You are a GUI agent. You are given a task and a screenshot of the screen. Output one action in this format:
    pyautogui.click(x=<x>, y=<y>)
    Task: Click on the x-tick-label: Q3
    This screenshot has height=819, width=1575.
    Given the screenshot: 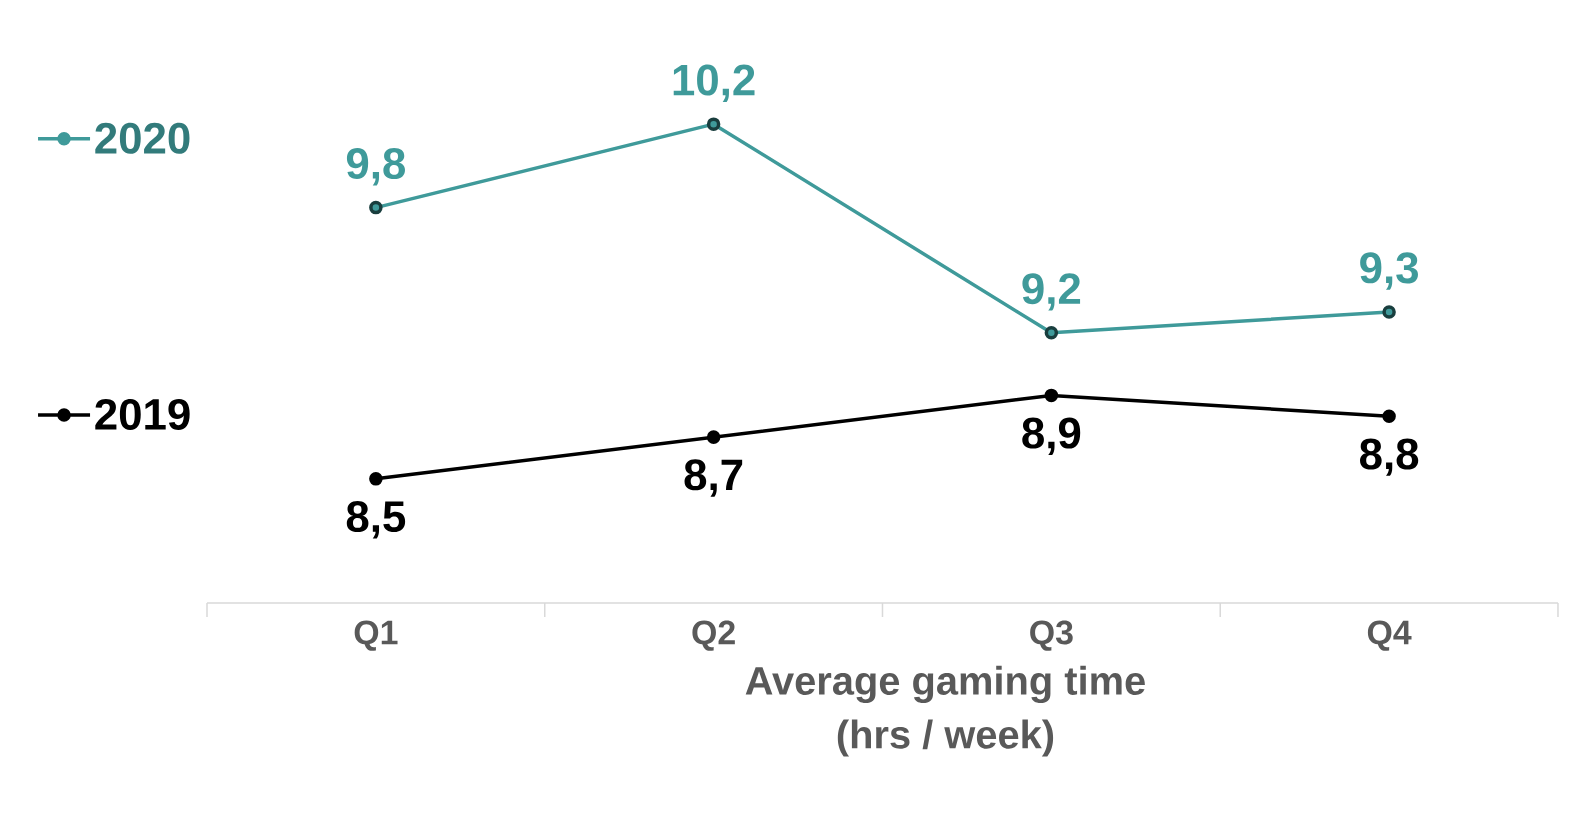 What is the action you would take?
    pyautogui.click(x=1051, y=635)
    